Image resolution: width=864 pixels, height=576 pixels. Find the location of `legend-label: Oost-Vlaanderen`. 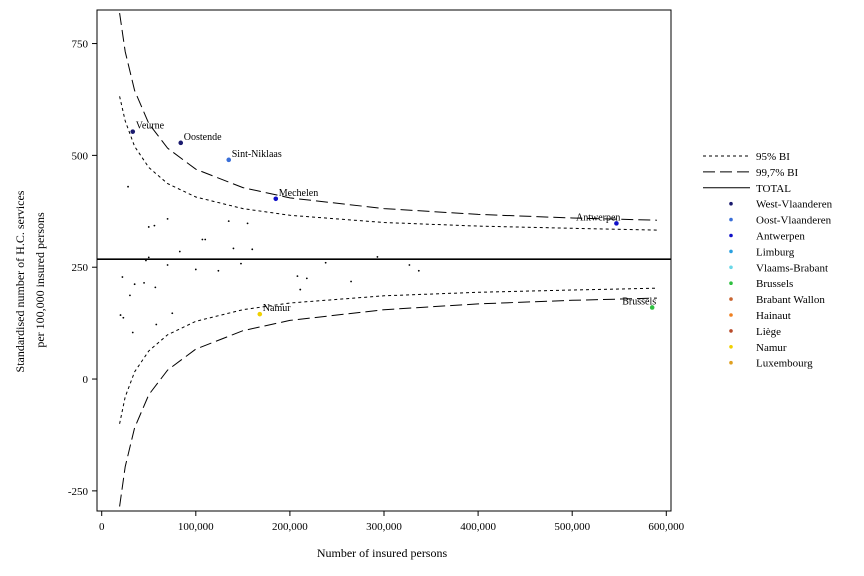

legend-label: Oost-Vlaanderen is located at coordinates (794, 221).